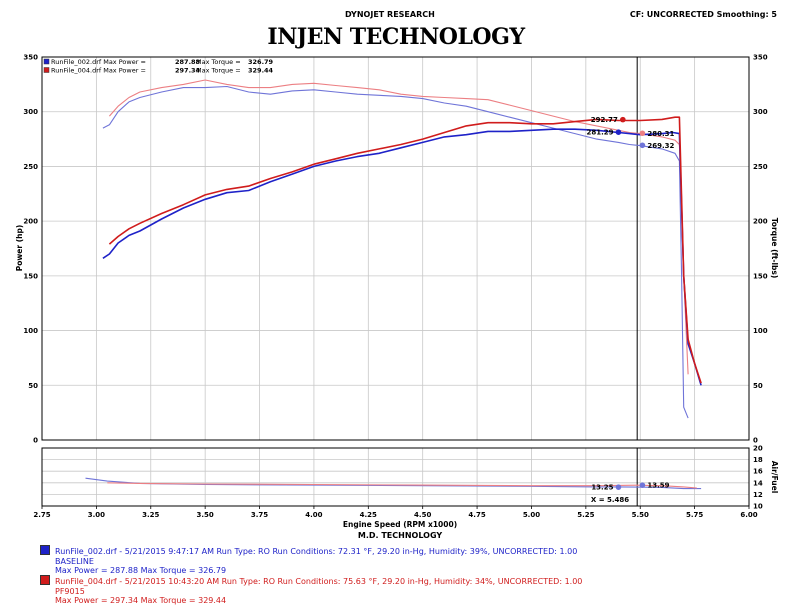  Describe the element at coordinates (188, 62) in the screenshot. I see `legend-power-value: 287.88` at that location.